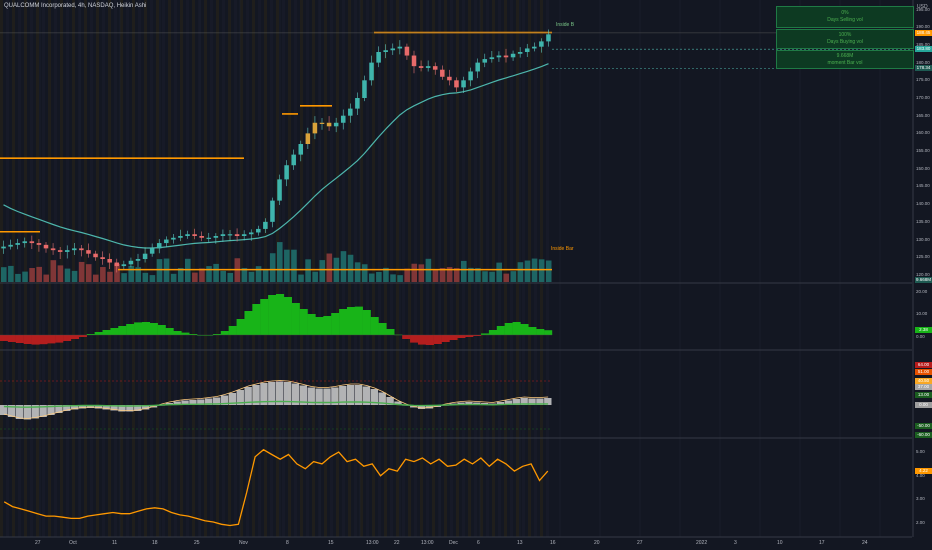 Image resolution: width=932 pixels, height=550 pixels. I want to click on x-axis-label: Oct, so click(73, 543).